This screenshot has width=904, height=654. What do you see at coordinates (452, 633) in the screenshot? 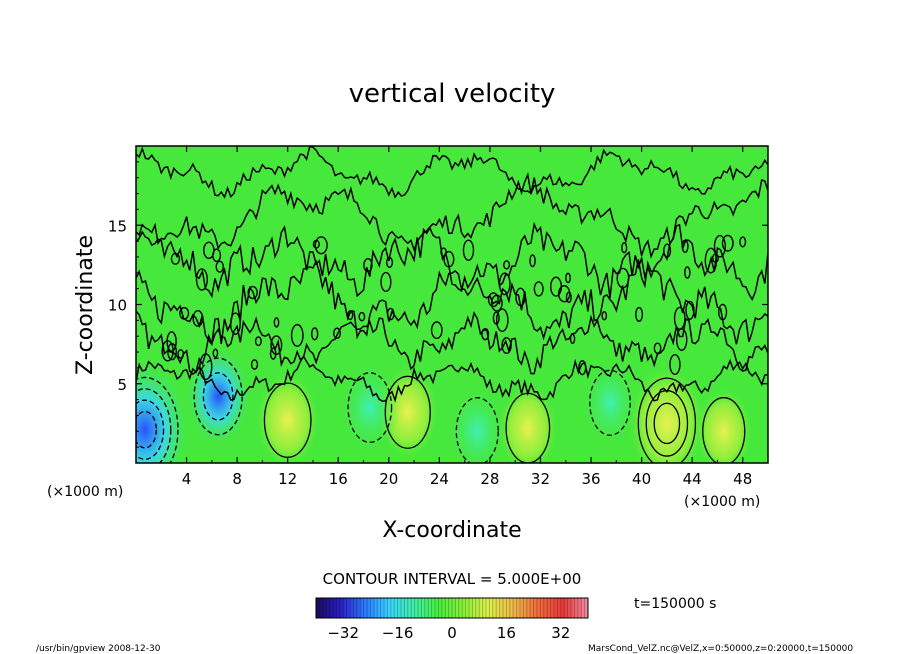
I see `colorbar-tick-label: 0` at bounding box center [452, 633].